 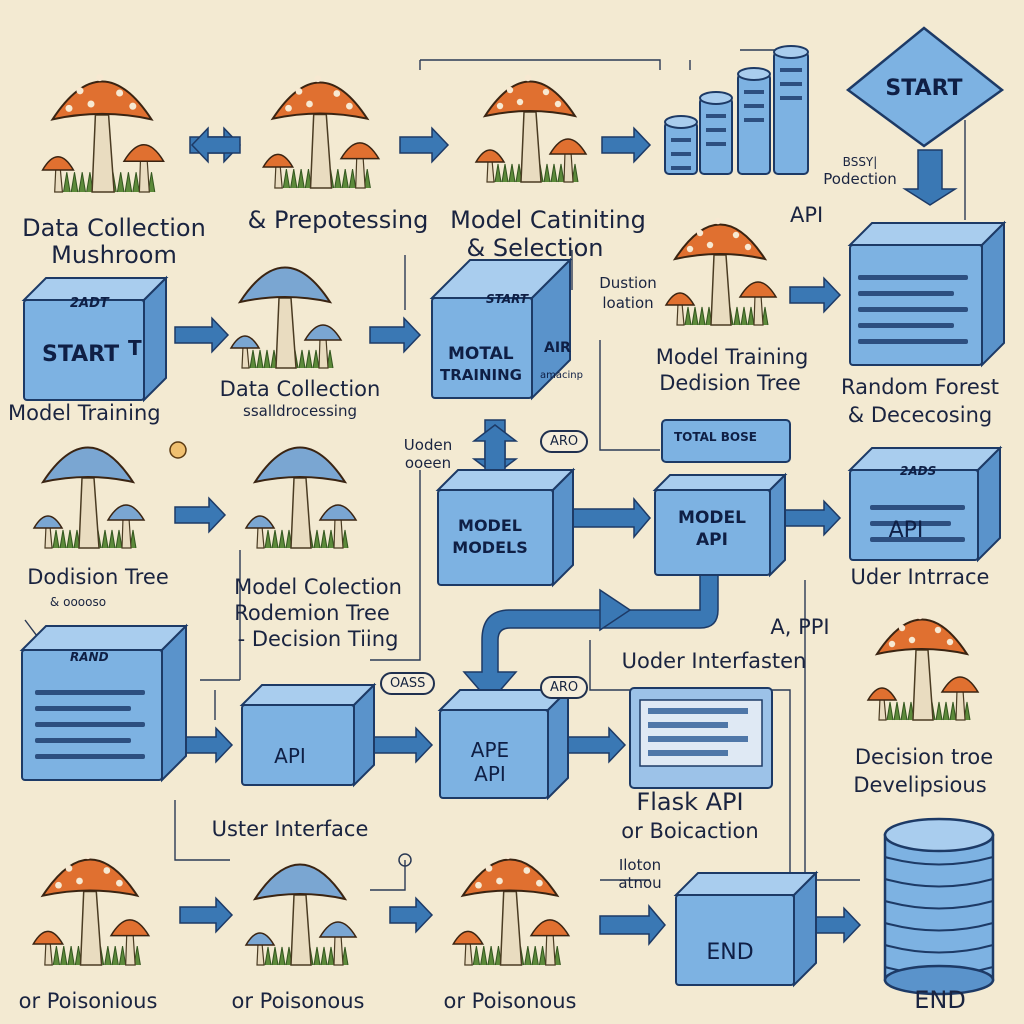 What do you see at coordinates (135, 348) in the screenshot?
I see `start-block-mark: T` at bounding box center [135, 348].